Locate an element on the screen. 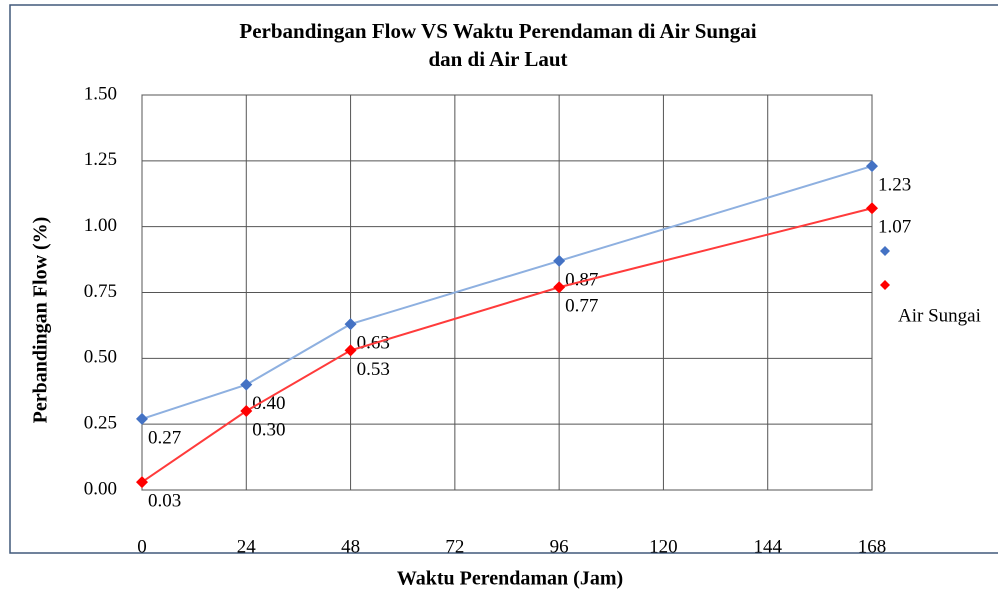  chart-title: dan di Air Laut is located at coordinates (497, 59).